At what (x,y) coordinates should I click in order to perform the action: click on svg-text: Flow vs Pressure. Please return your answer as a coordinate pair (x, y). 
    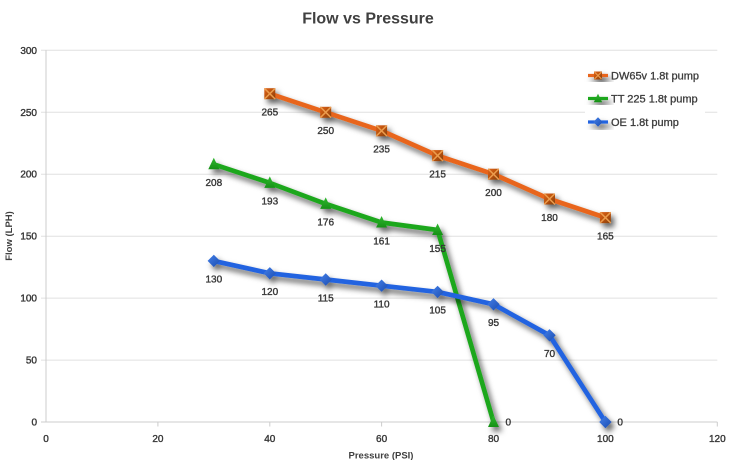
    Looking at the image, I should click on (368, 19).